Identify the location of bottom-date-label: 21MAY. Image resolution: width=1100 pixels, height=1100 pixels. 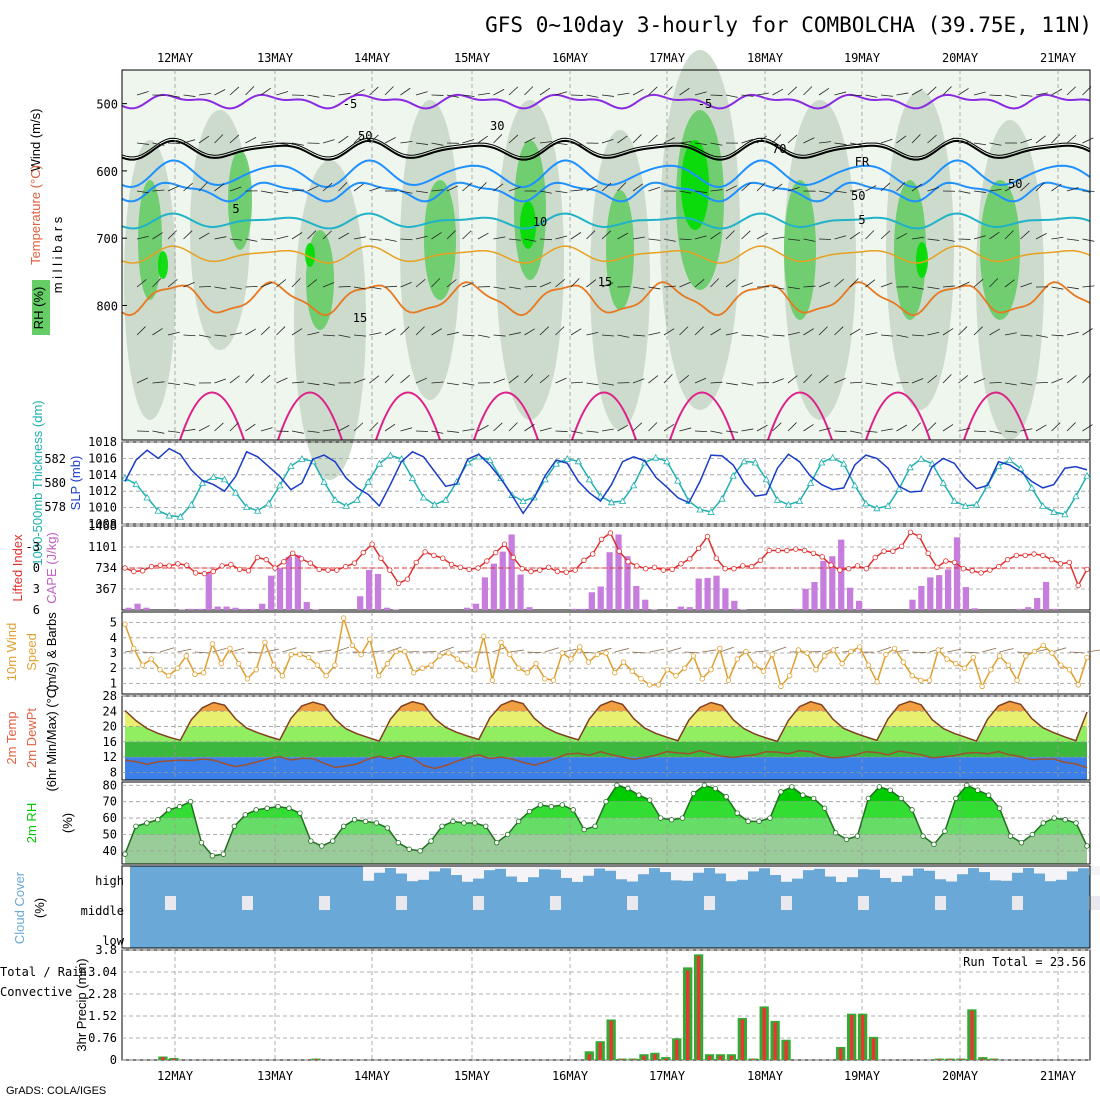
(1058, 1076).